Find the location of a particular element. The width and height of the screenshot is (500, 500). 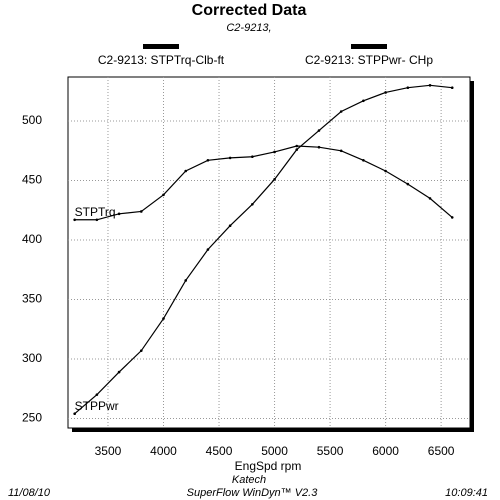

footer-software: SuperFlow WinDyn™ V2.3 is located at coordinates (253, 493).